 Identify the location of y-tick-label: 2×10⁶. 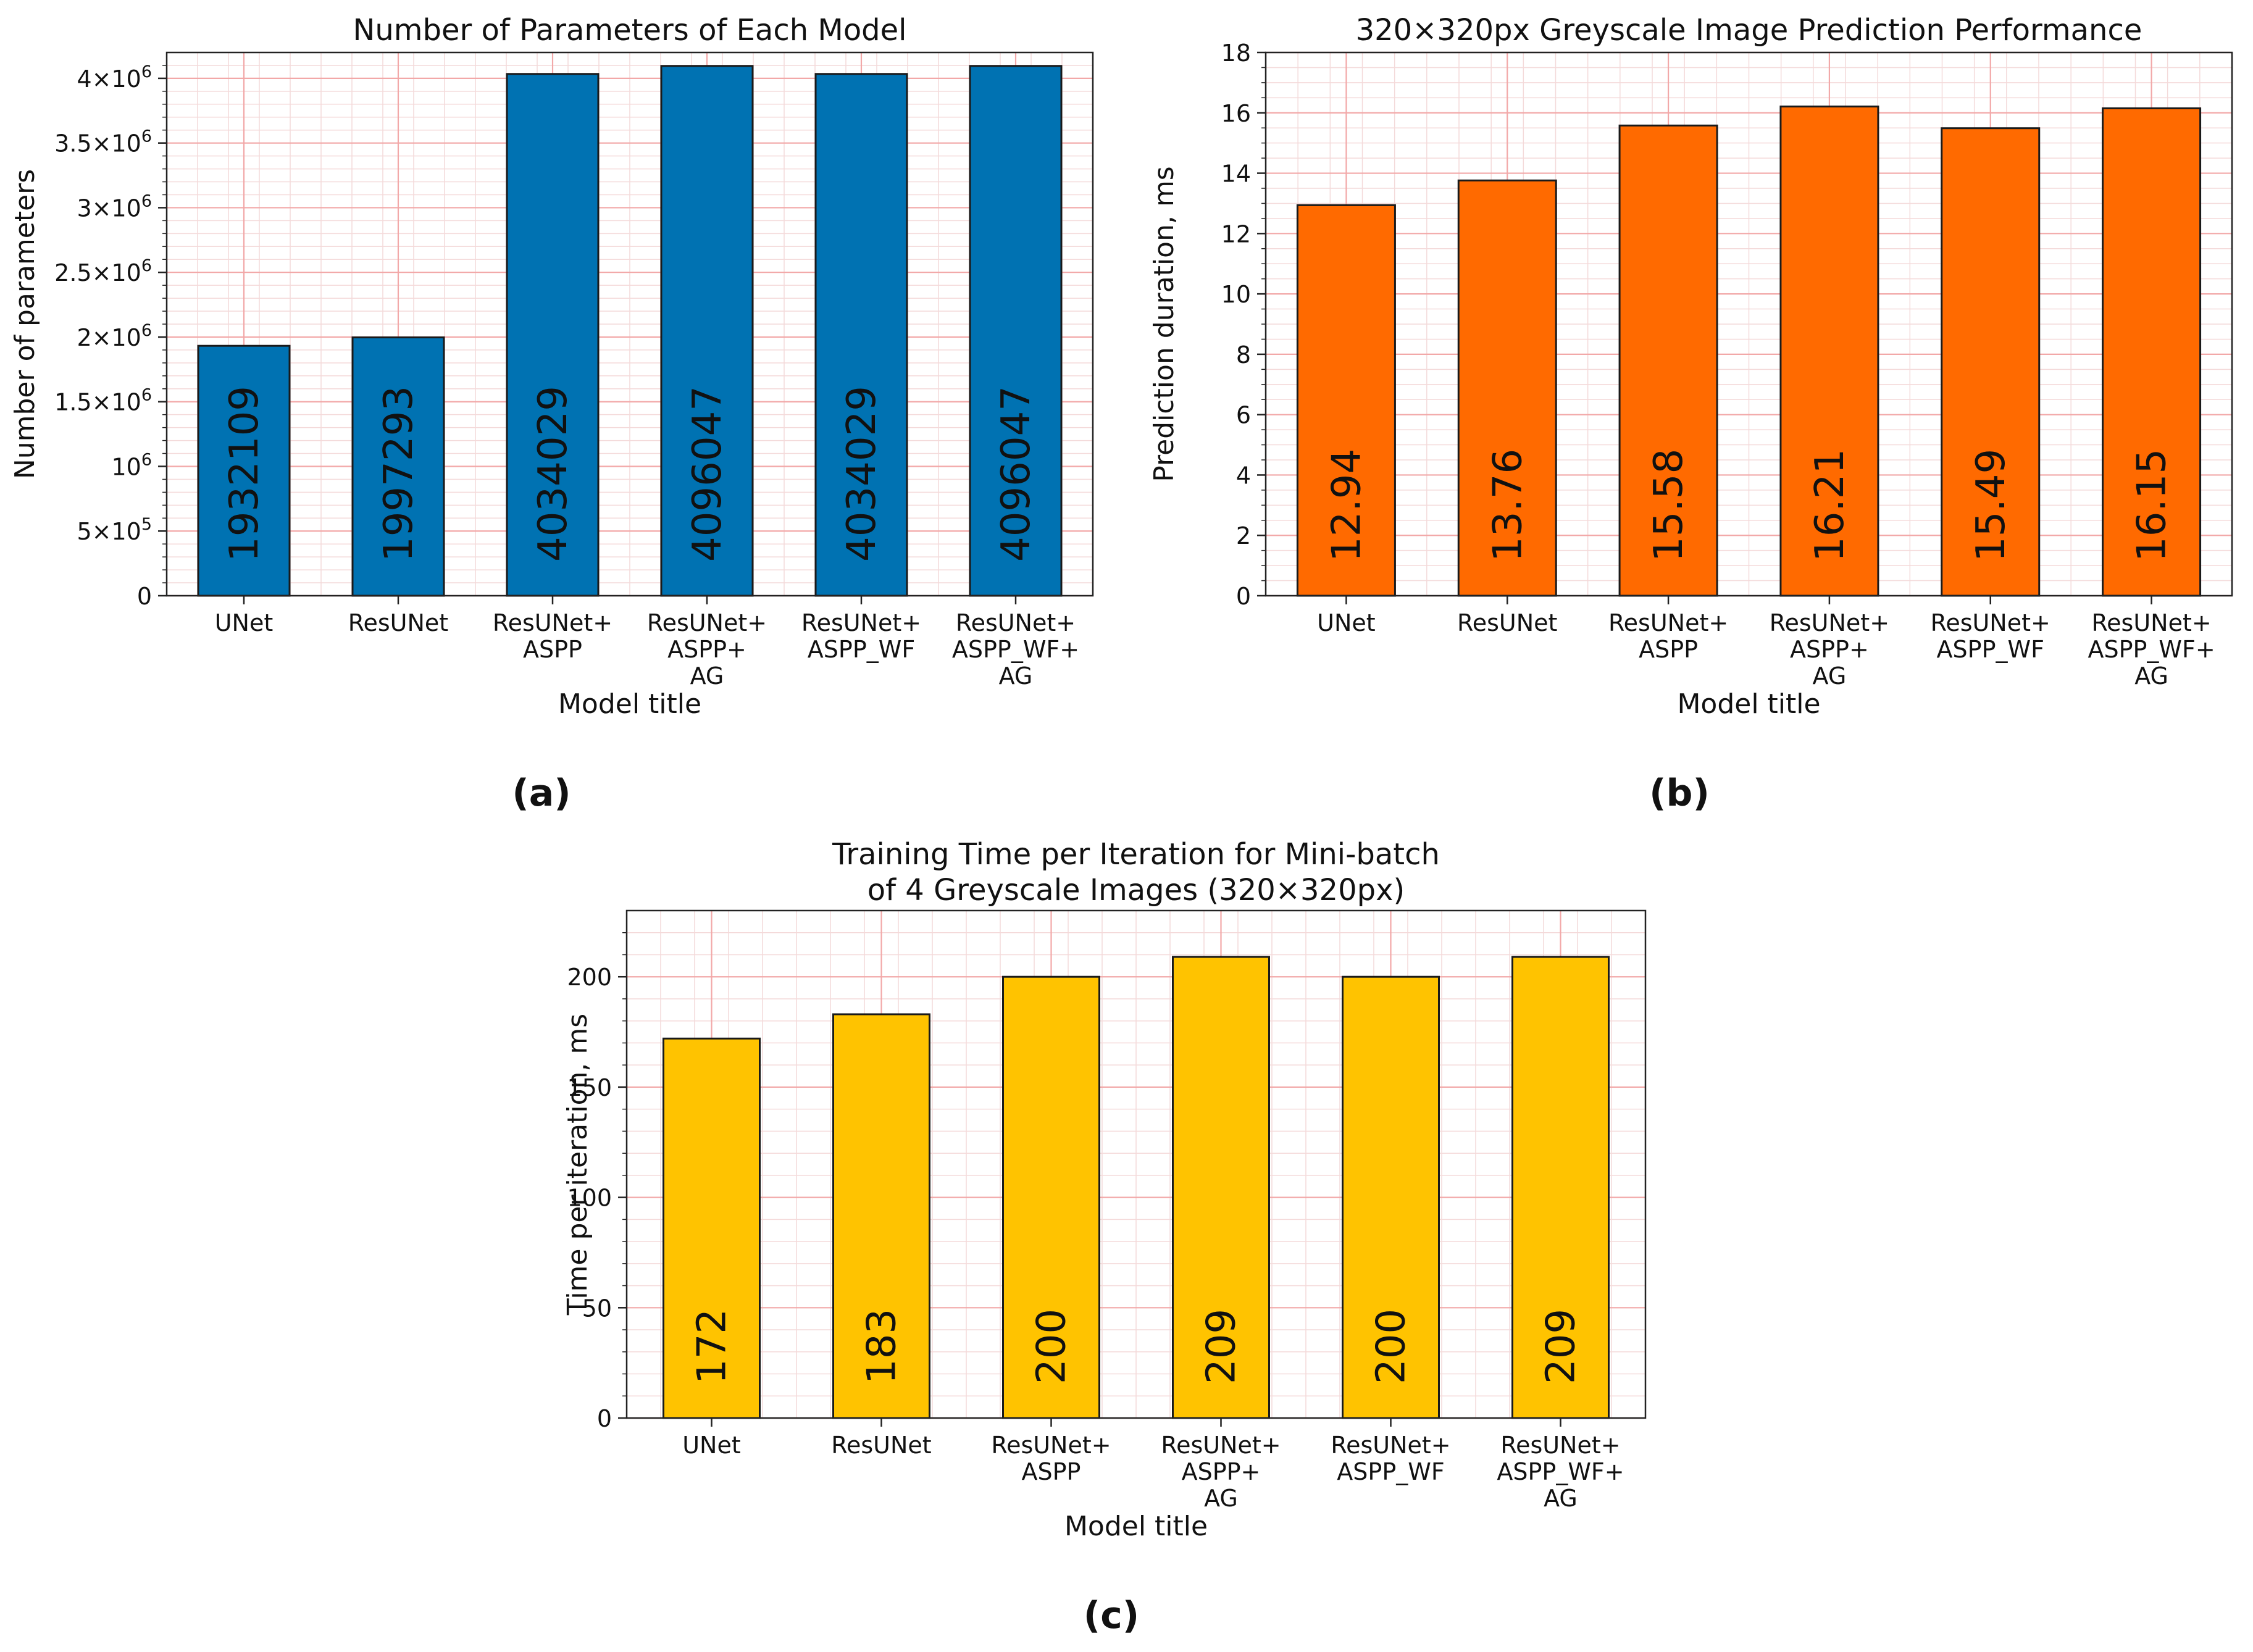
(114, 336).